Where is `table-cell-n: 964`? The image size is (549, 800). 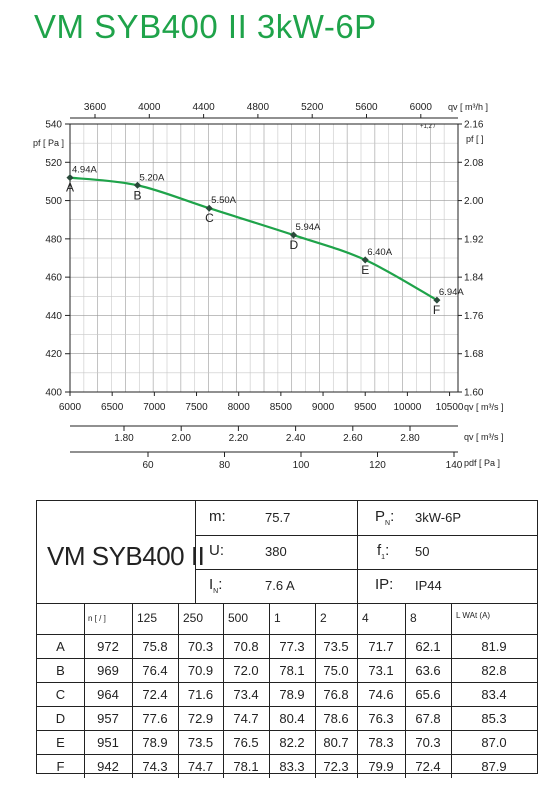 table-cell-n: 964 is located at coordinates (108, 694).